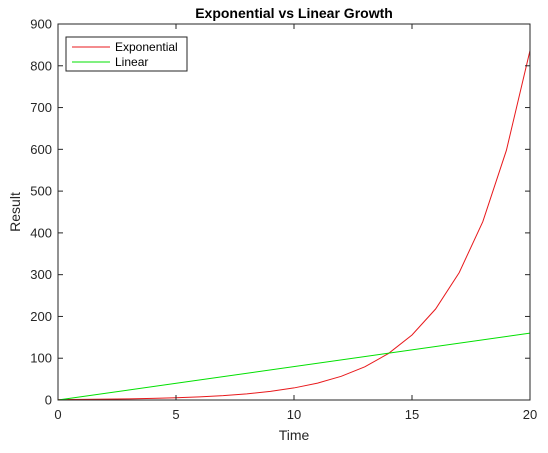  What do you see at coordinates (41, 149) in the screenshot?
I see `y-tick-label: 600` at bounding box center [41, 149].